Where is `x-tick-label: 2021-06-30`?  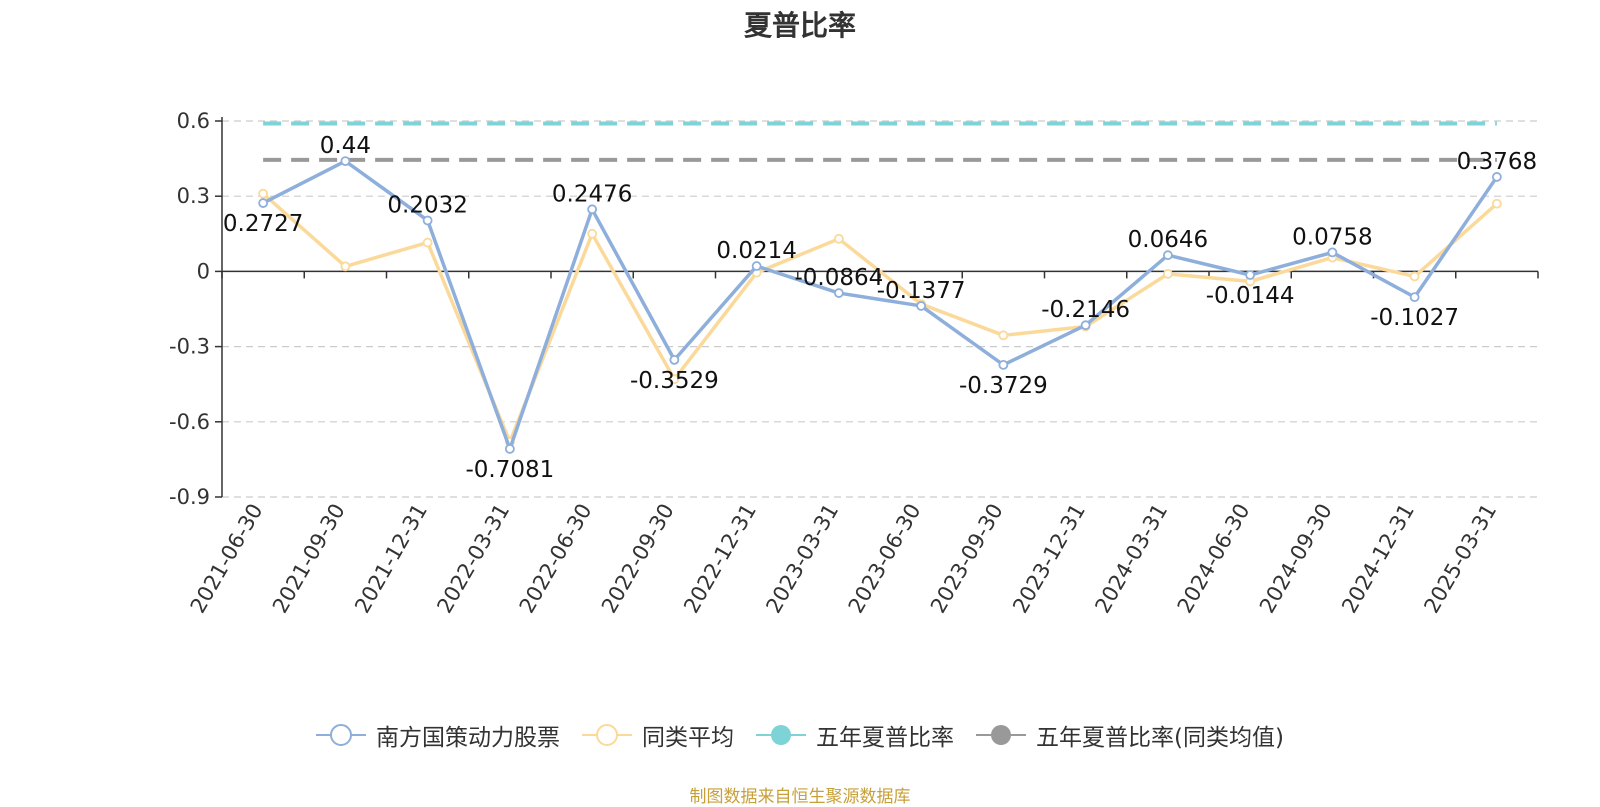
x-tick-label: 2021-06-30 is located at coordinates (227, 559).